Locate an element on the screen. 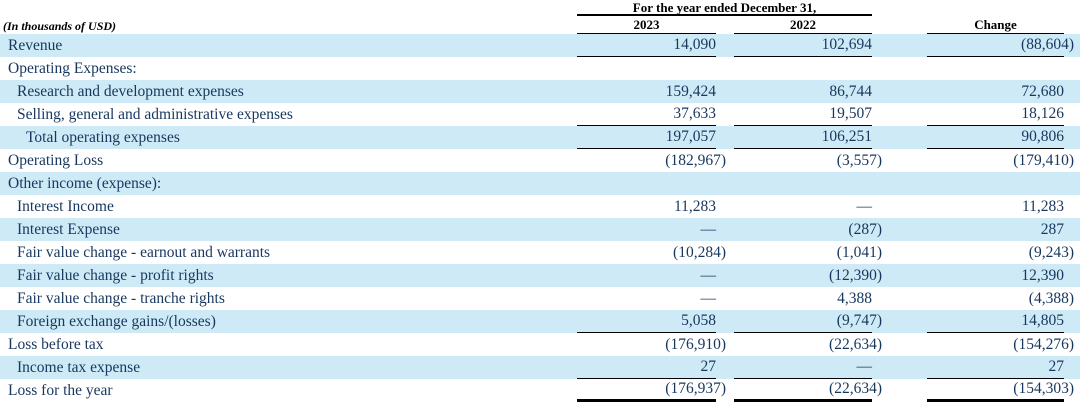 The height and width of the screenshot is (412, 1080). cell-2022 is located at coordinates (808, 183).